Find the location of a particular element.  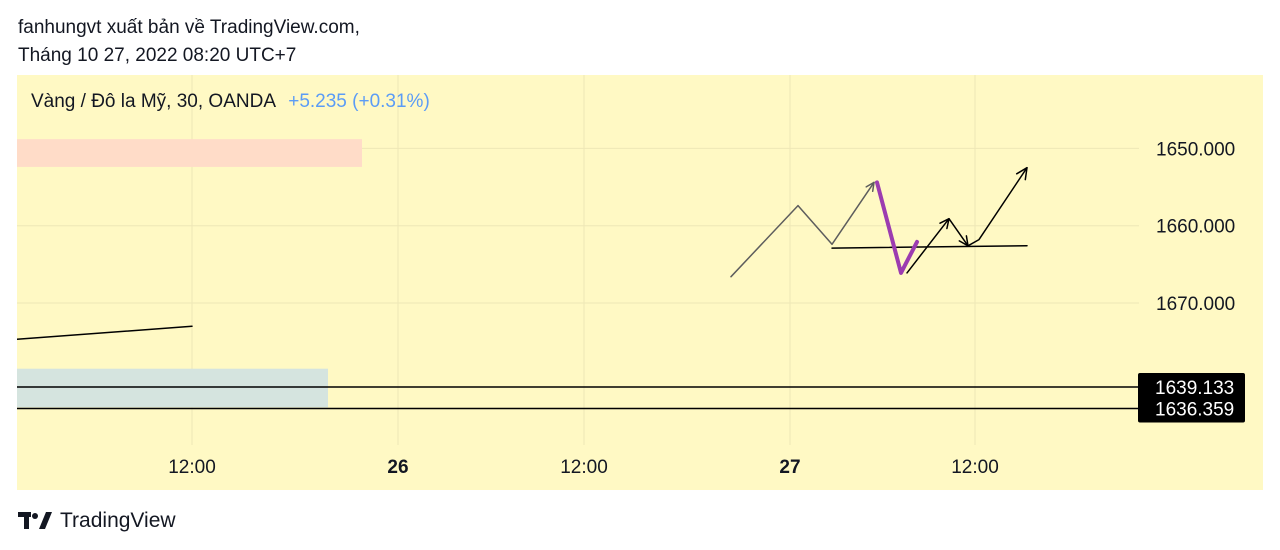

y-tick-label: 1660.000 is located at coordinates (1195, 227).